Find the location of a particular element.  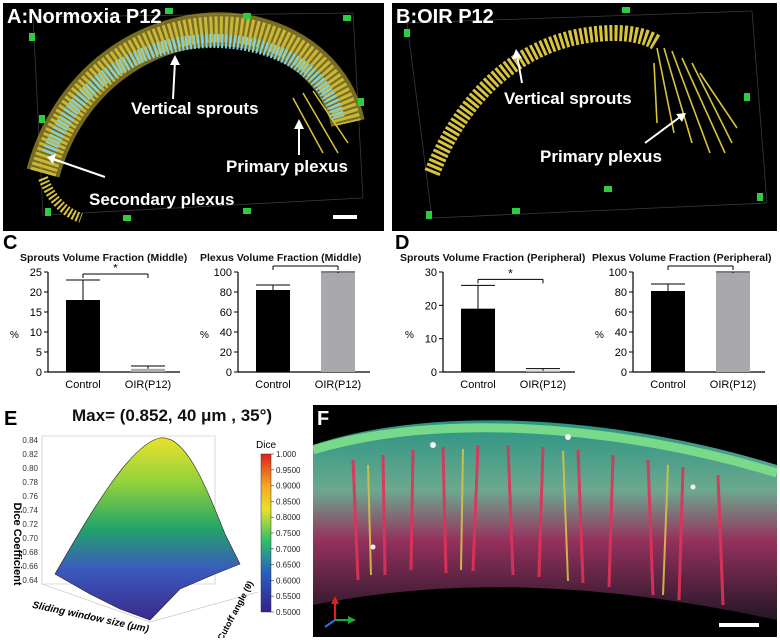

panel-d-letter: D is located at coordinates (402, 243).